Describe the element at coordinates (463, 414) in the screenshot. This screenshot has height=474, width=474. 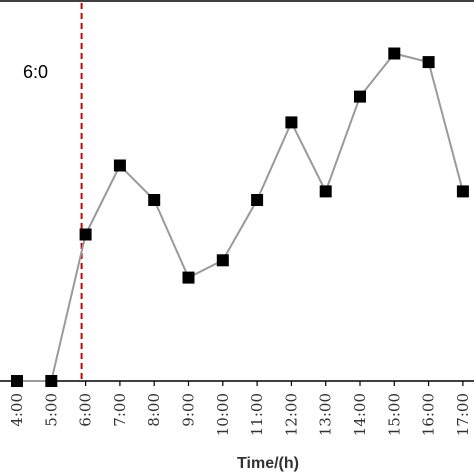
I see `x-tick-label: 17:00` at that location.